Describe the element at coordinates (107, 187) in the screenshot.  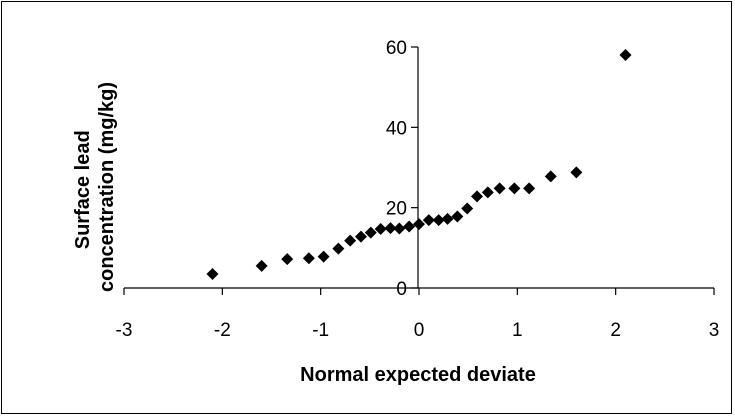
I see `y-axis-title-line-2: concentration (mg/kg)` at that location.